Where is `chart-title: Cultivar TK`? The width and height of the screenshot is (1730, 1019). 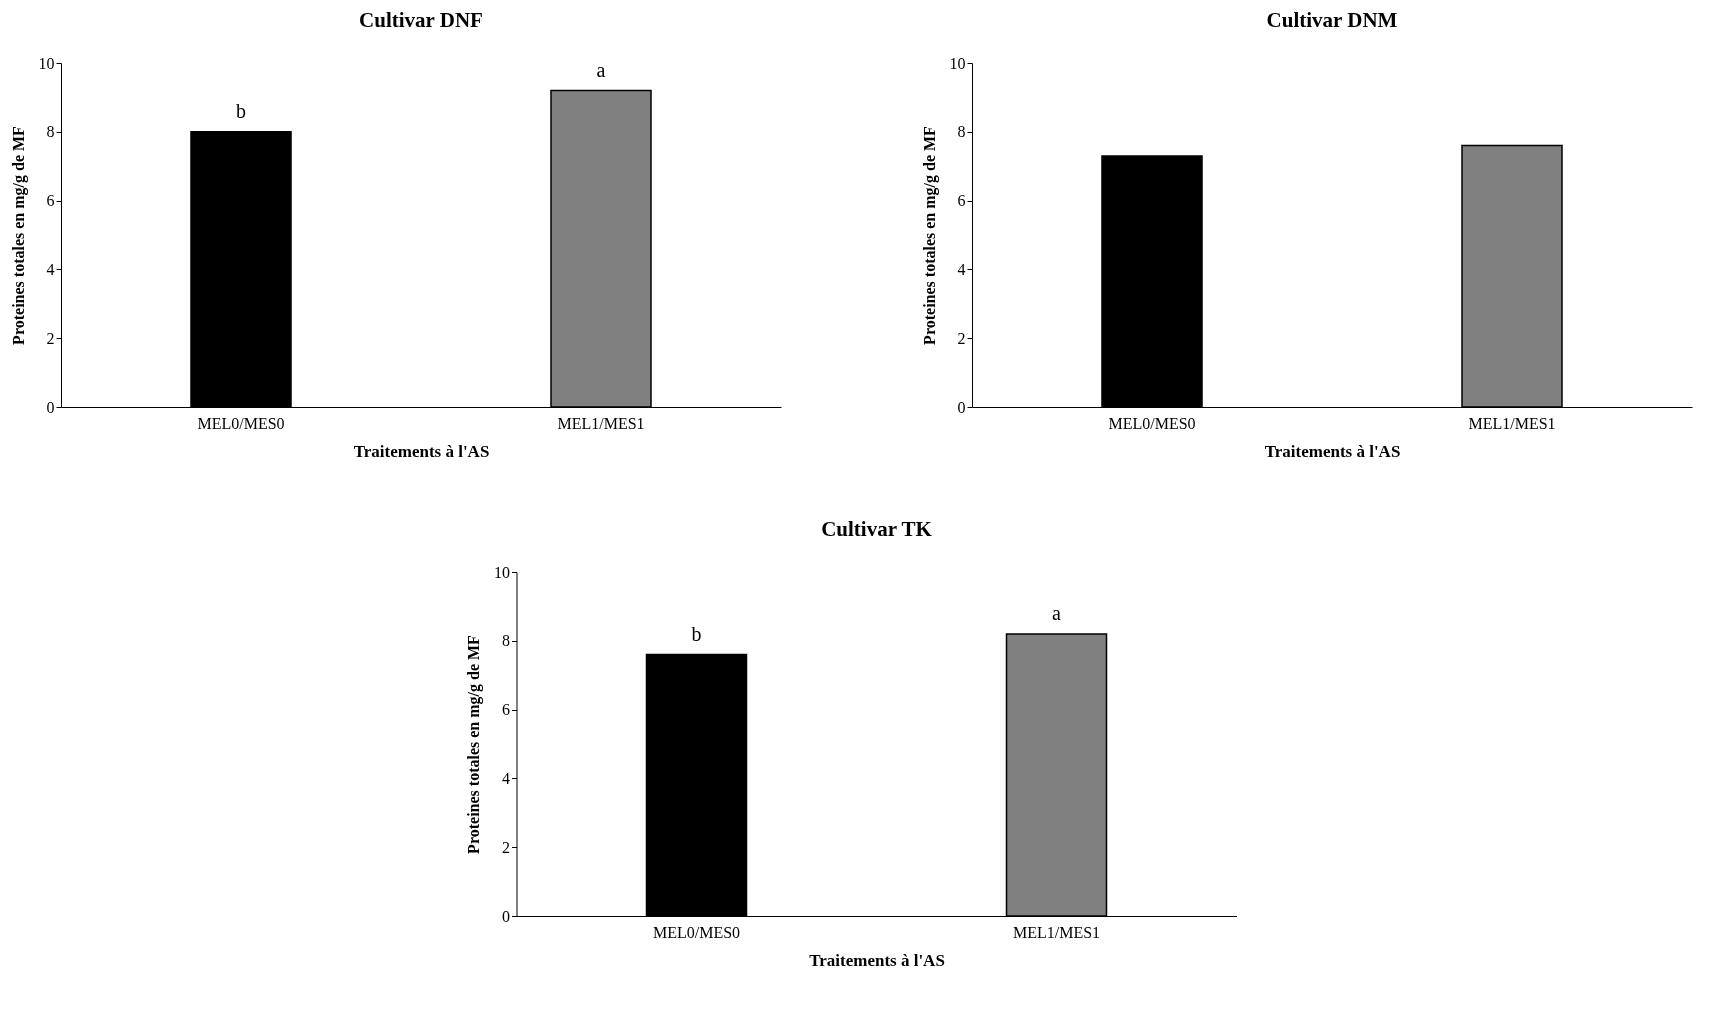
chart-title: Cultivar TK is located at coordinates (877, 529).